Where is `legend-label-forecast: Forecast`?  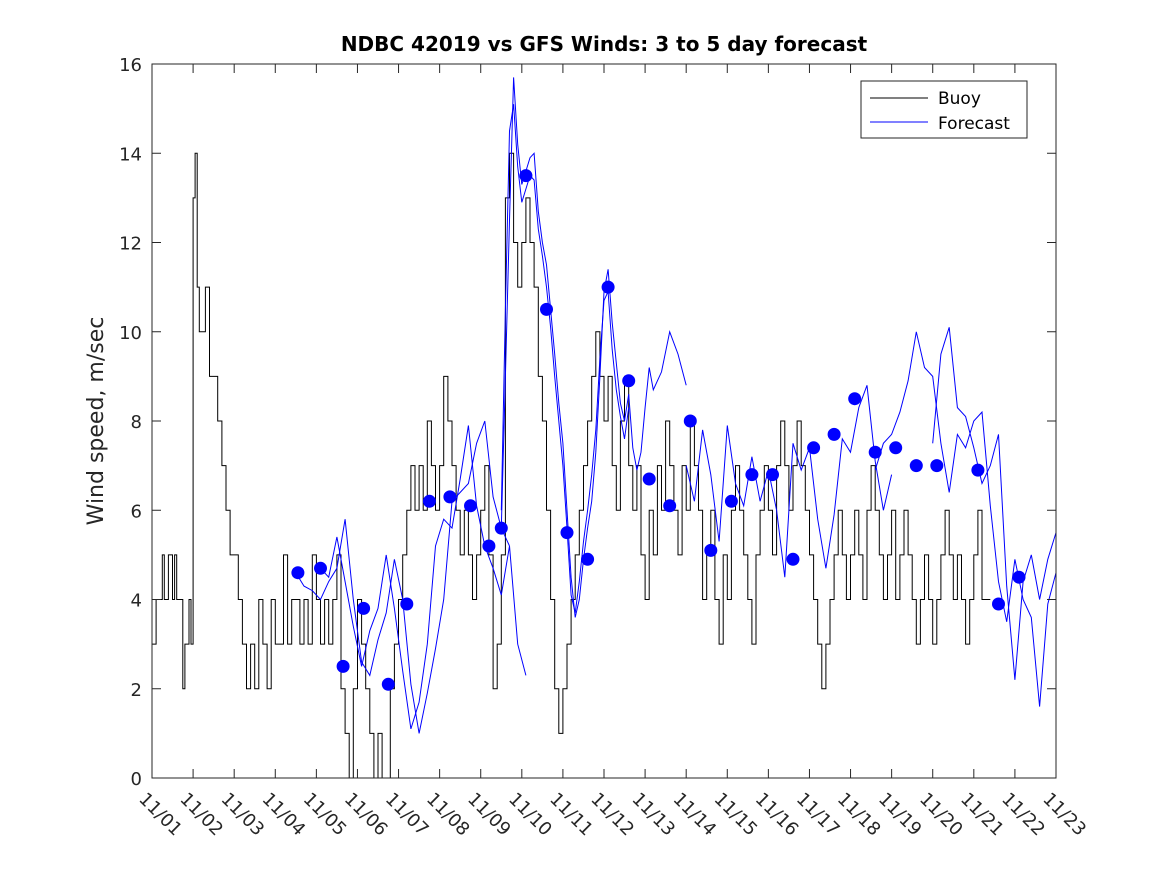 legend-label-forecast: Forecast is located at coordinates (974, 124).